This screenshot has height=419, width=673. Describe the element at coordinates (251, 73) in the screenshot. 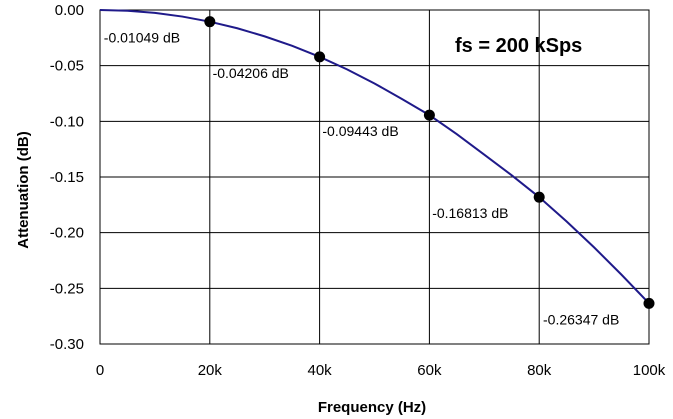

I see `data-point-label: -0.04206 dB` at that location.